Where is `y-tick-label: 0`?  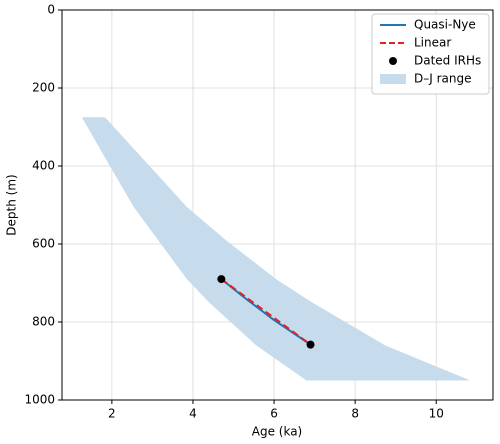
y-tick-label: 0 is located at coordinates (51, 10).